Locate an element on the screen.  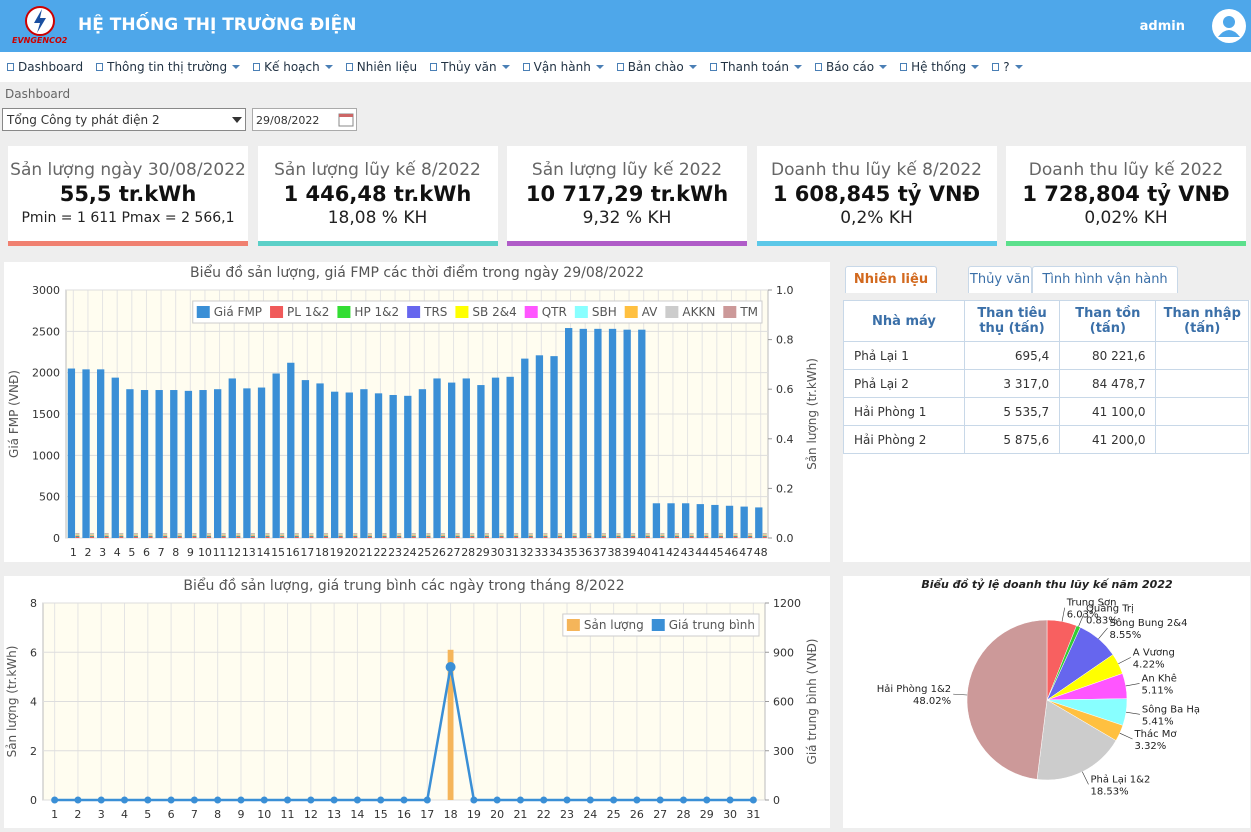
y2-tick-label: 1200 is located at coordinates (787, 603).